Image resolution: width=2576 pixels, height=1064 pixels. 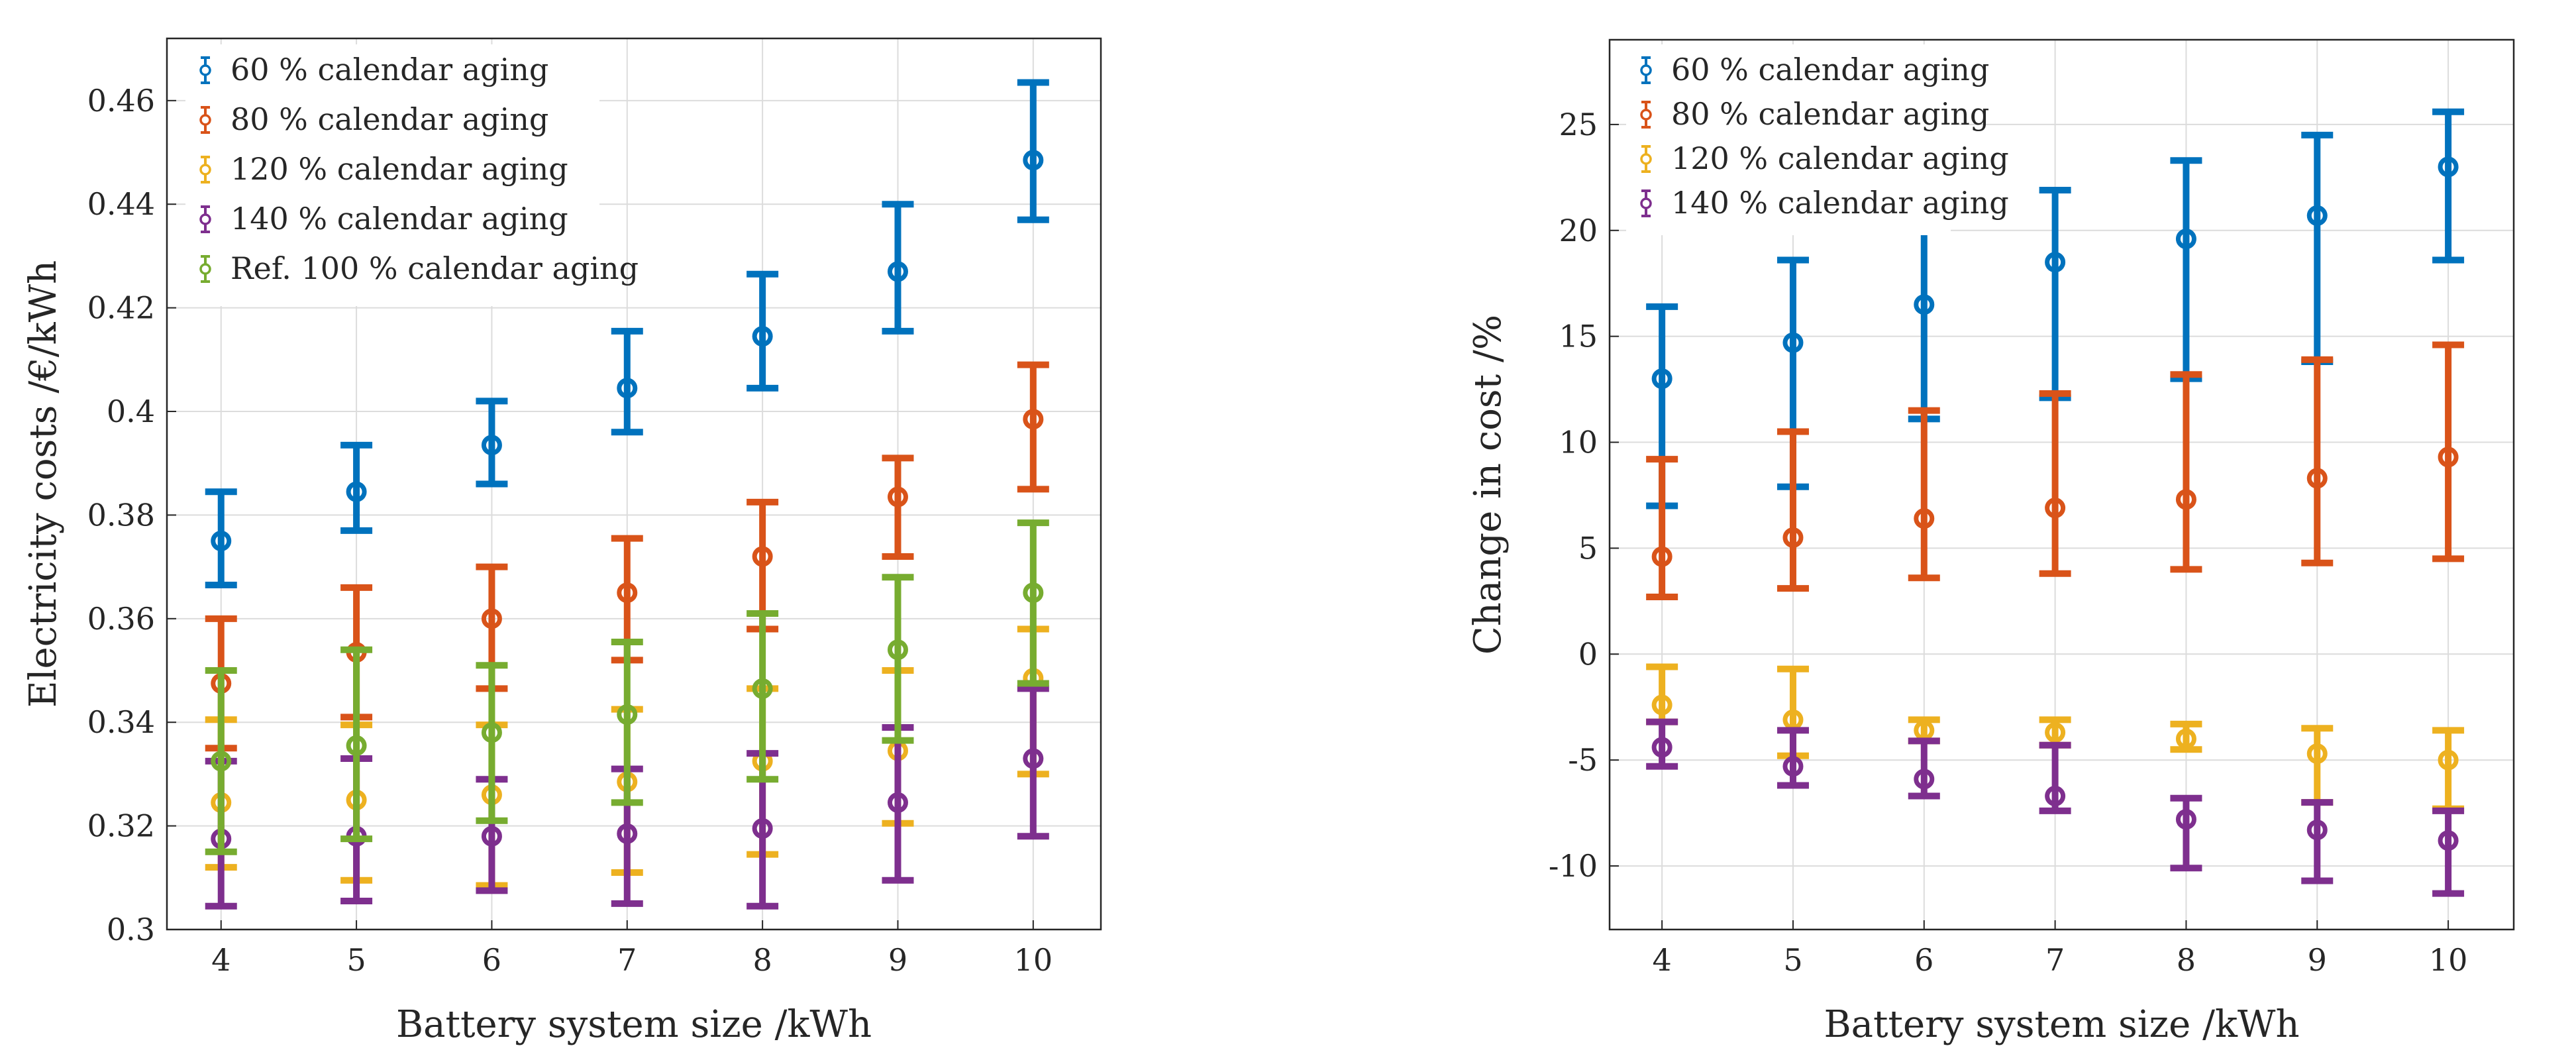 What do you see at coordinates (121, 619) in the screenshot?
I see `y-tick-label: 0.36` at bounding box center [121, 619].